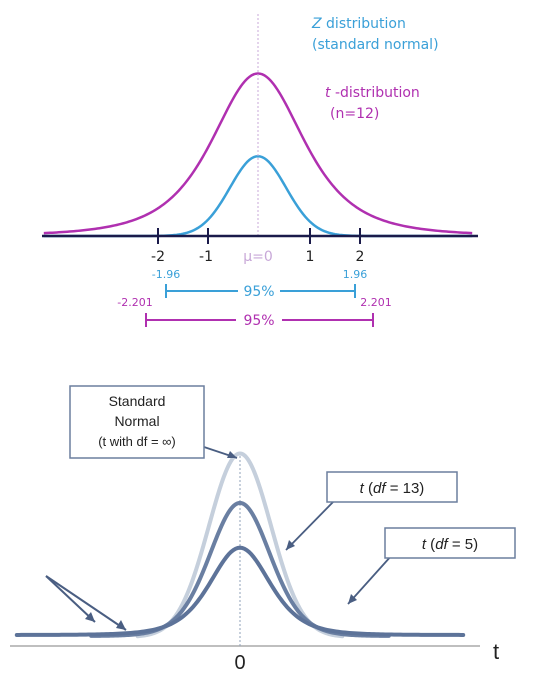 The width and height of the screenshot is (538, 680). I want to click on z-interval-95-label: 95%, so click(258, 292).